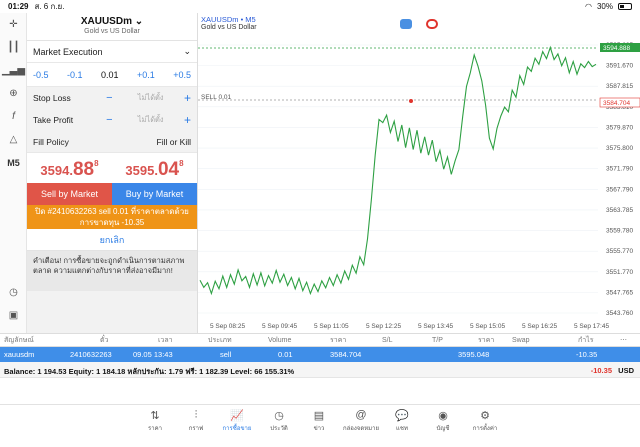 This screenshot has width=640, height=447. What do you see at coordinates (145, 74) in the screenshot?
I see `volume-plus-01: +0.1` at bounding box center [145, 74].